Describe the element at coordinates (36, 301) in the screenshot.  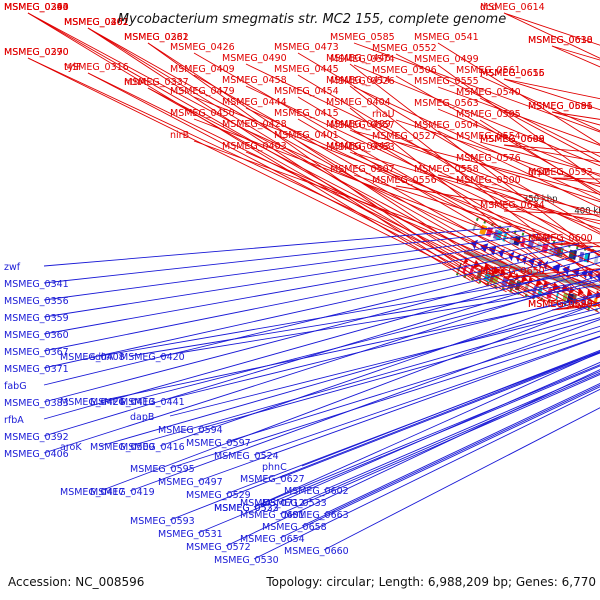
I see `reverse-gene-label: MSMEG_0356` at that location.